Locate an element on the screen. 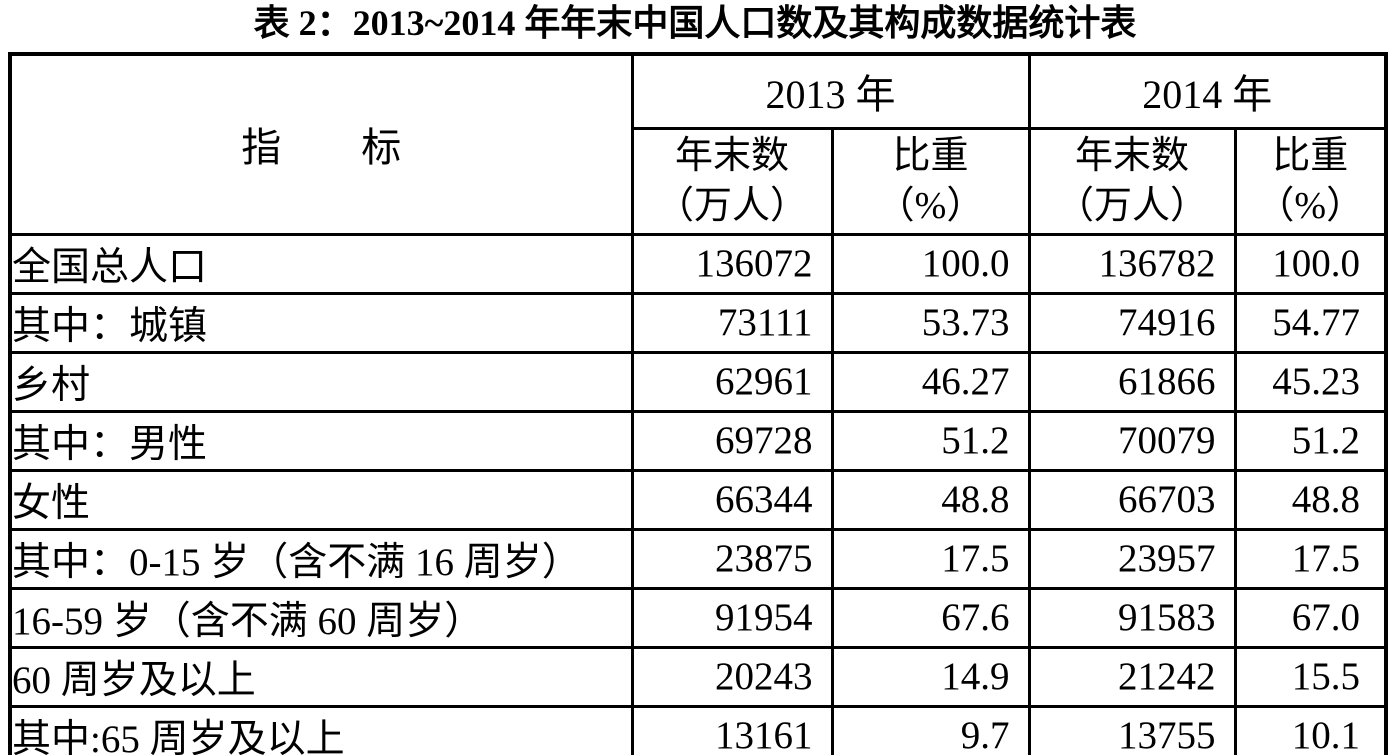 This screenshot has height=755, width=1390. table-row-total: 全国总人口 136072 100.0 136782 100.0 is located at coordinates (698, 263).